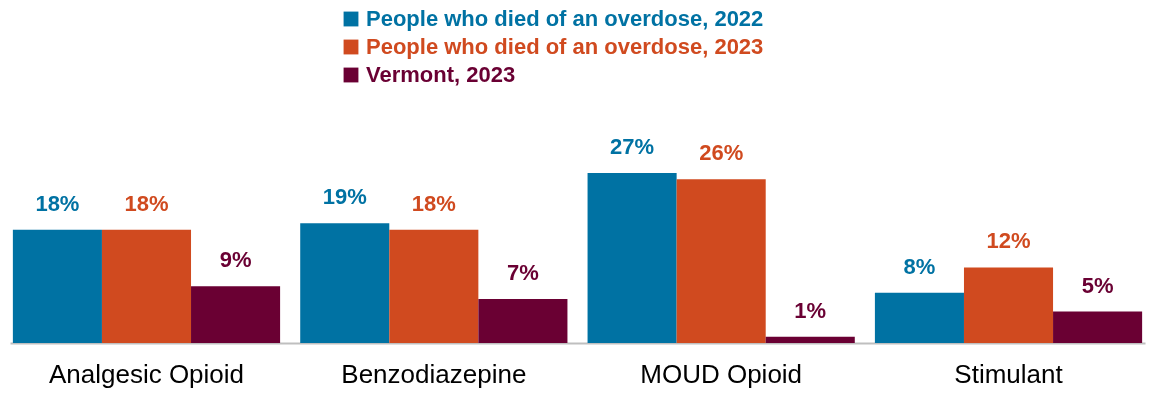  I want to click on data-label: 5%, so click(1097, 285).